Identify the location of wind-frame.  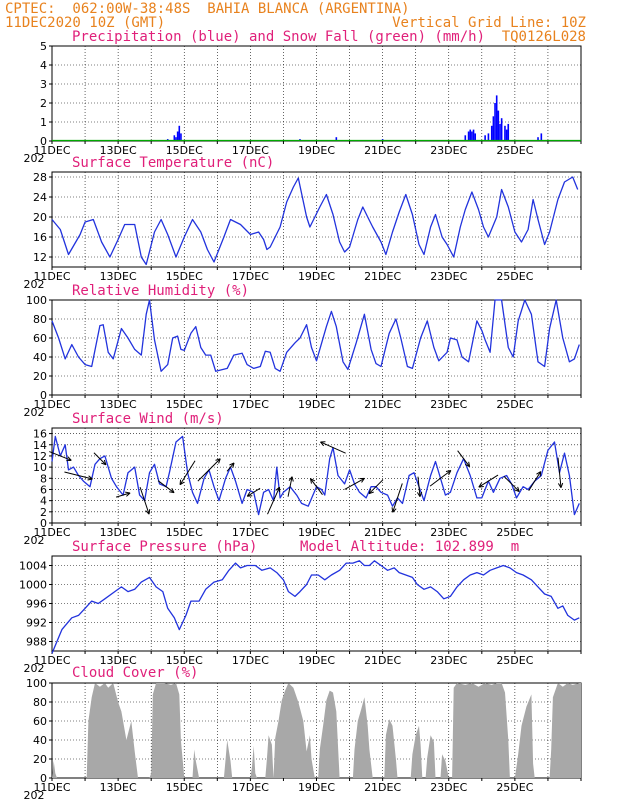
(316, 475).